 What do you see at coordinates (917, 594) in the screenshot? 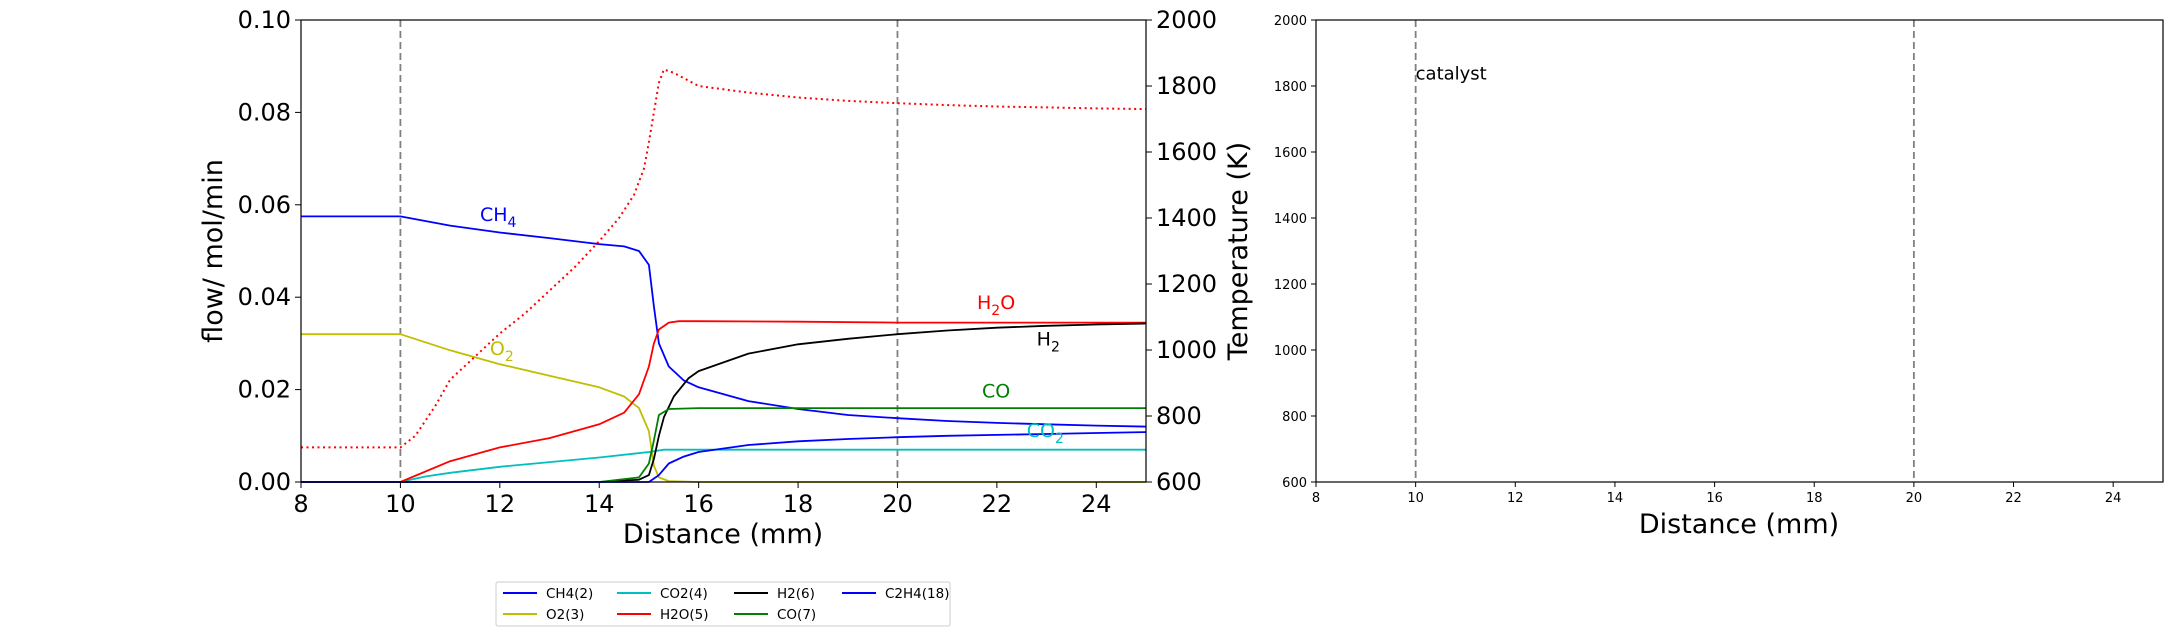
I see `legend-label: C2H4(18)` at bounding box center [917, 594].